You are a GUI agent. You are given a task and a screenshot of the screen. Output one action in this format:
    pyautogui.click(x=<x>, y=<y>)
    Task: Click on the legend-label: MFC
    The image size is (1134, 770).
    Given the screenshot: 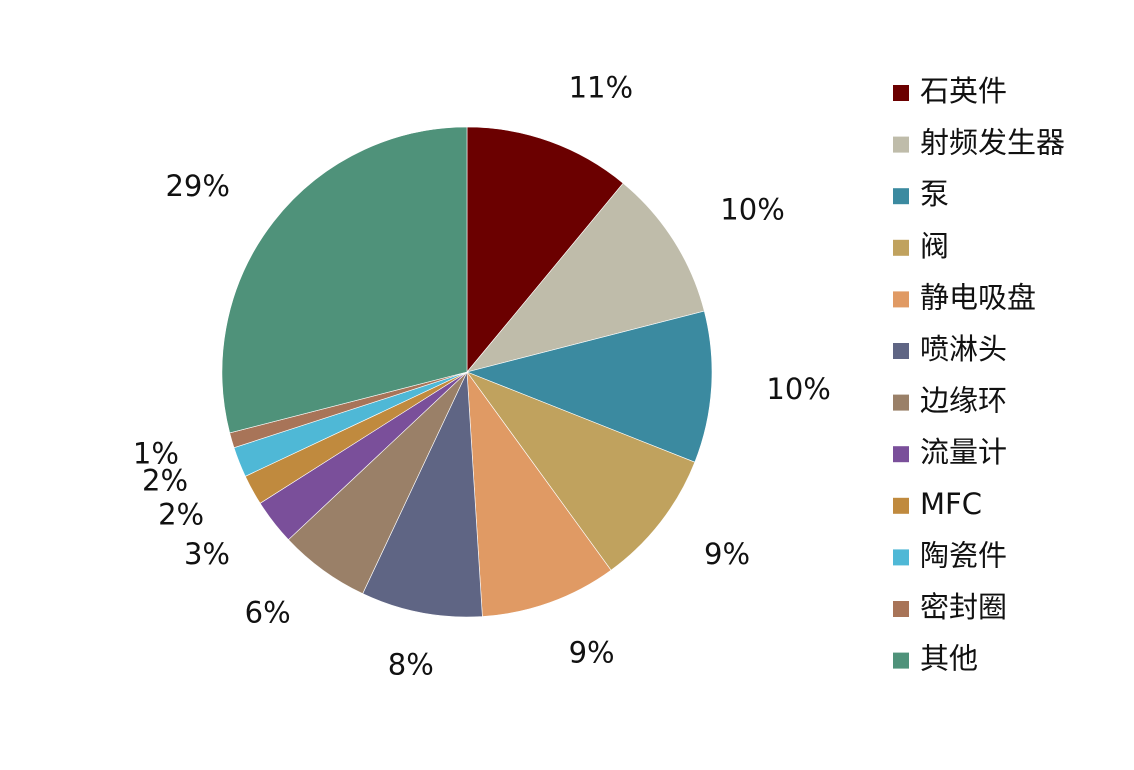 What is the action you would take?
    pyautogui.click(x=951, y=504)
    